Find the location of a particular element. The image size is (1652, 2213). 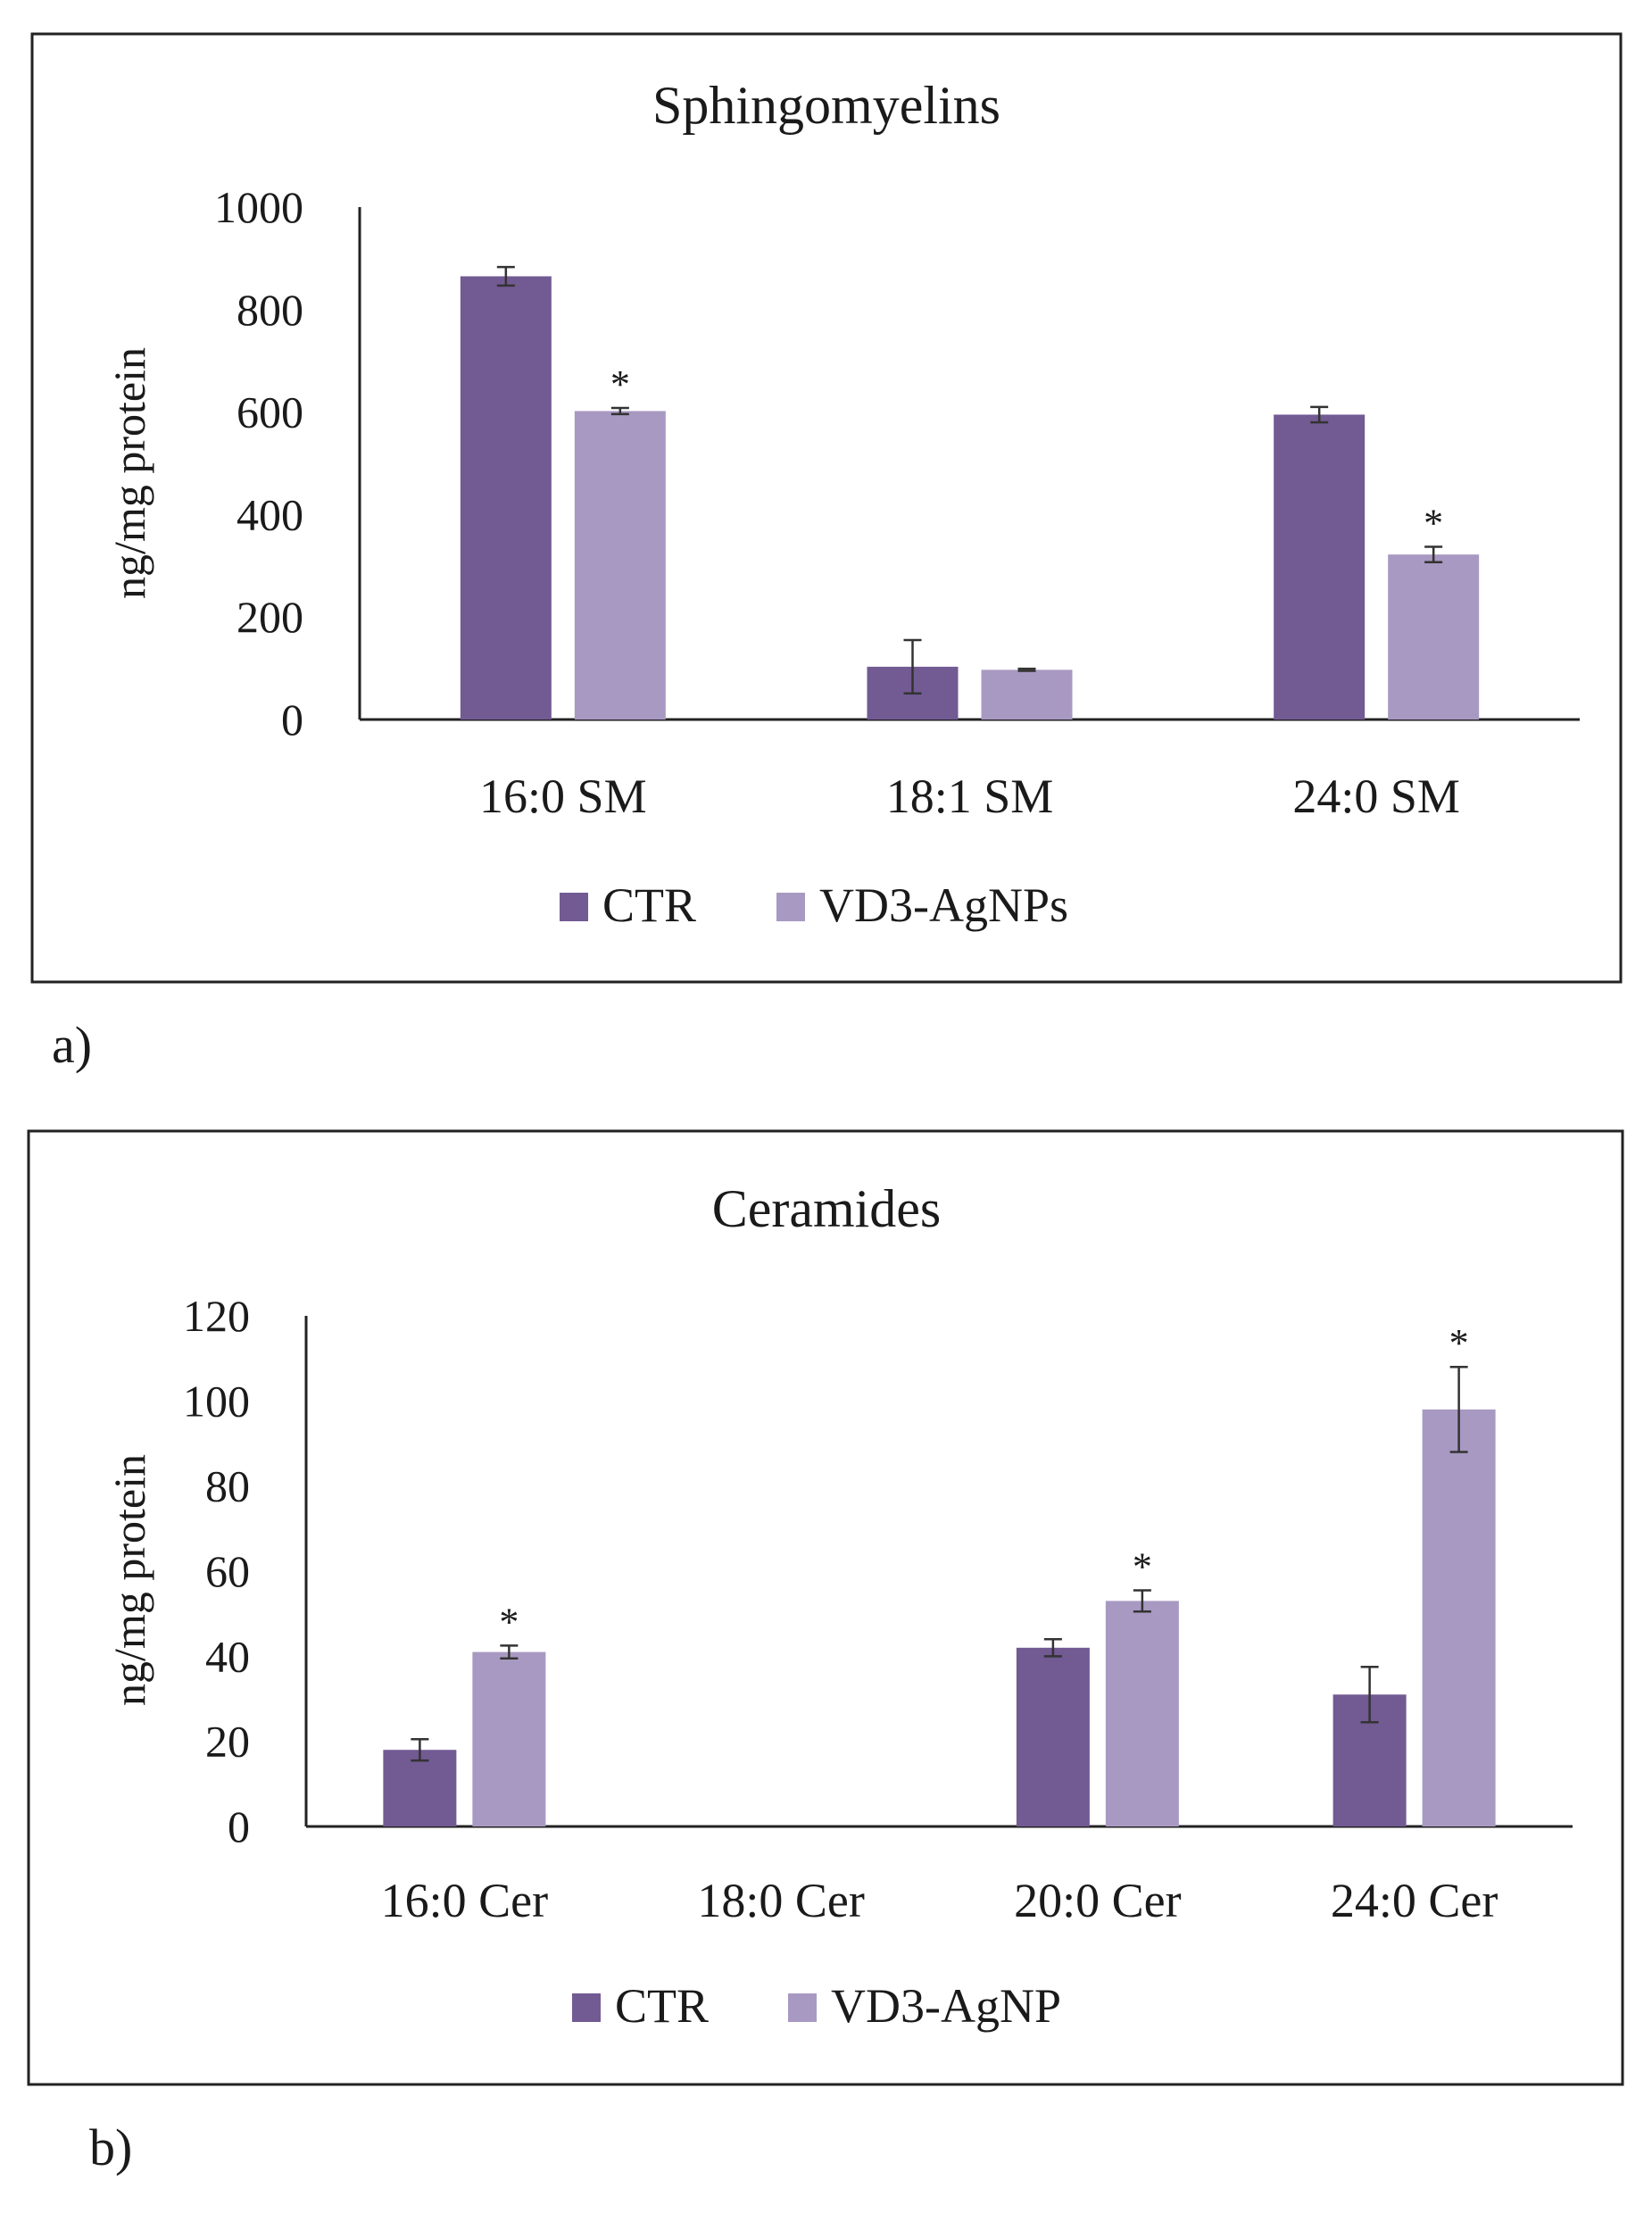

y-tick-label-b: 60 is located at coordinates (228, 1571).